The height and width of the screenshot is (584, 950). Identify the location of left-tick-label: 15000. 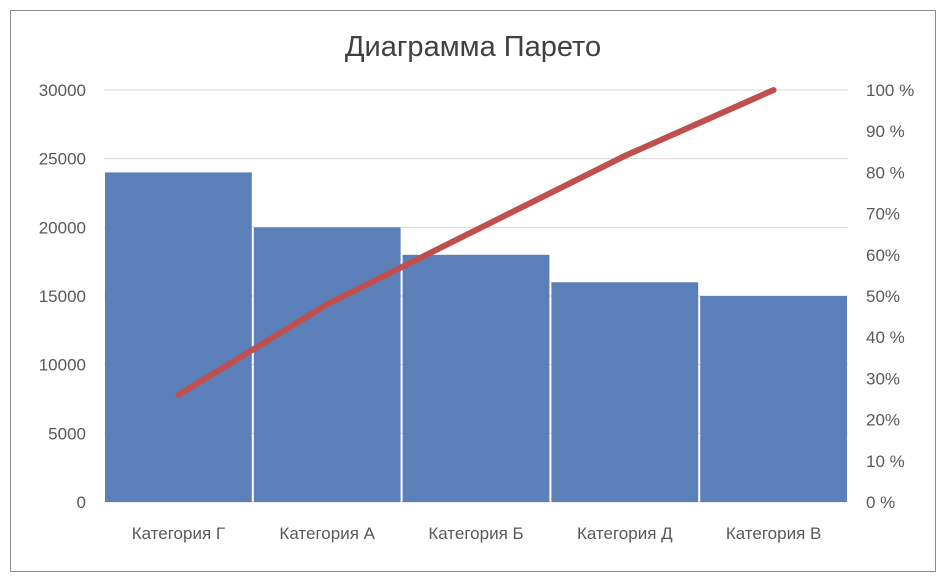
(62, 296).